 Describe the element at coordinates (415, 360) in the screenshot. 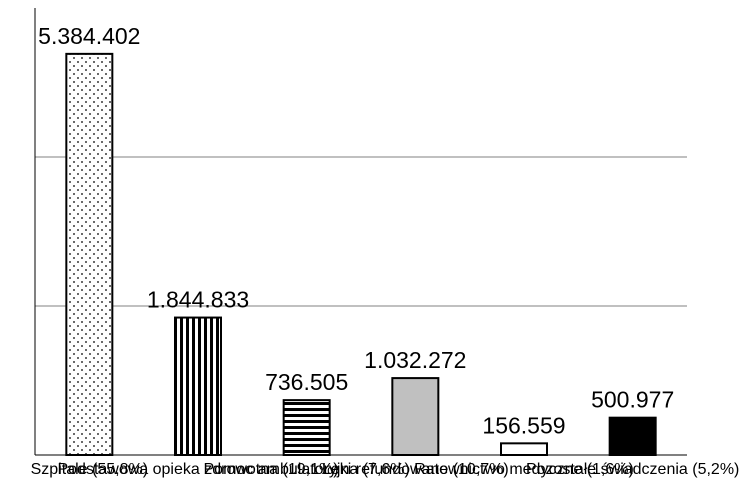

I see `data-label-4: 1.032.272` at that location.